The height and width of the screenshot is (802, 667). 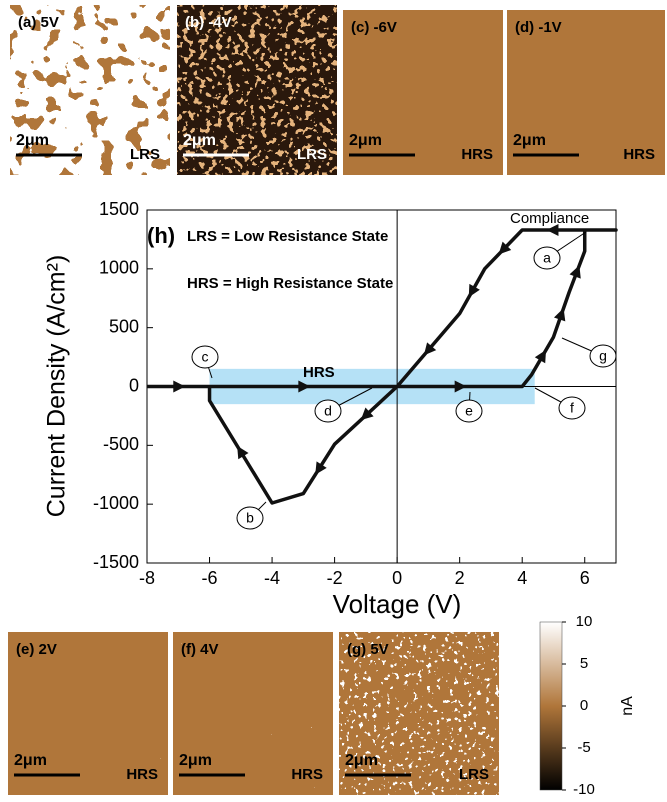 What do you see at coordinates (549, 218) in the screenshot?
I see `annotation-text: Compliance` at bounding box center [549, 218].